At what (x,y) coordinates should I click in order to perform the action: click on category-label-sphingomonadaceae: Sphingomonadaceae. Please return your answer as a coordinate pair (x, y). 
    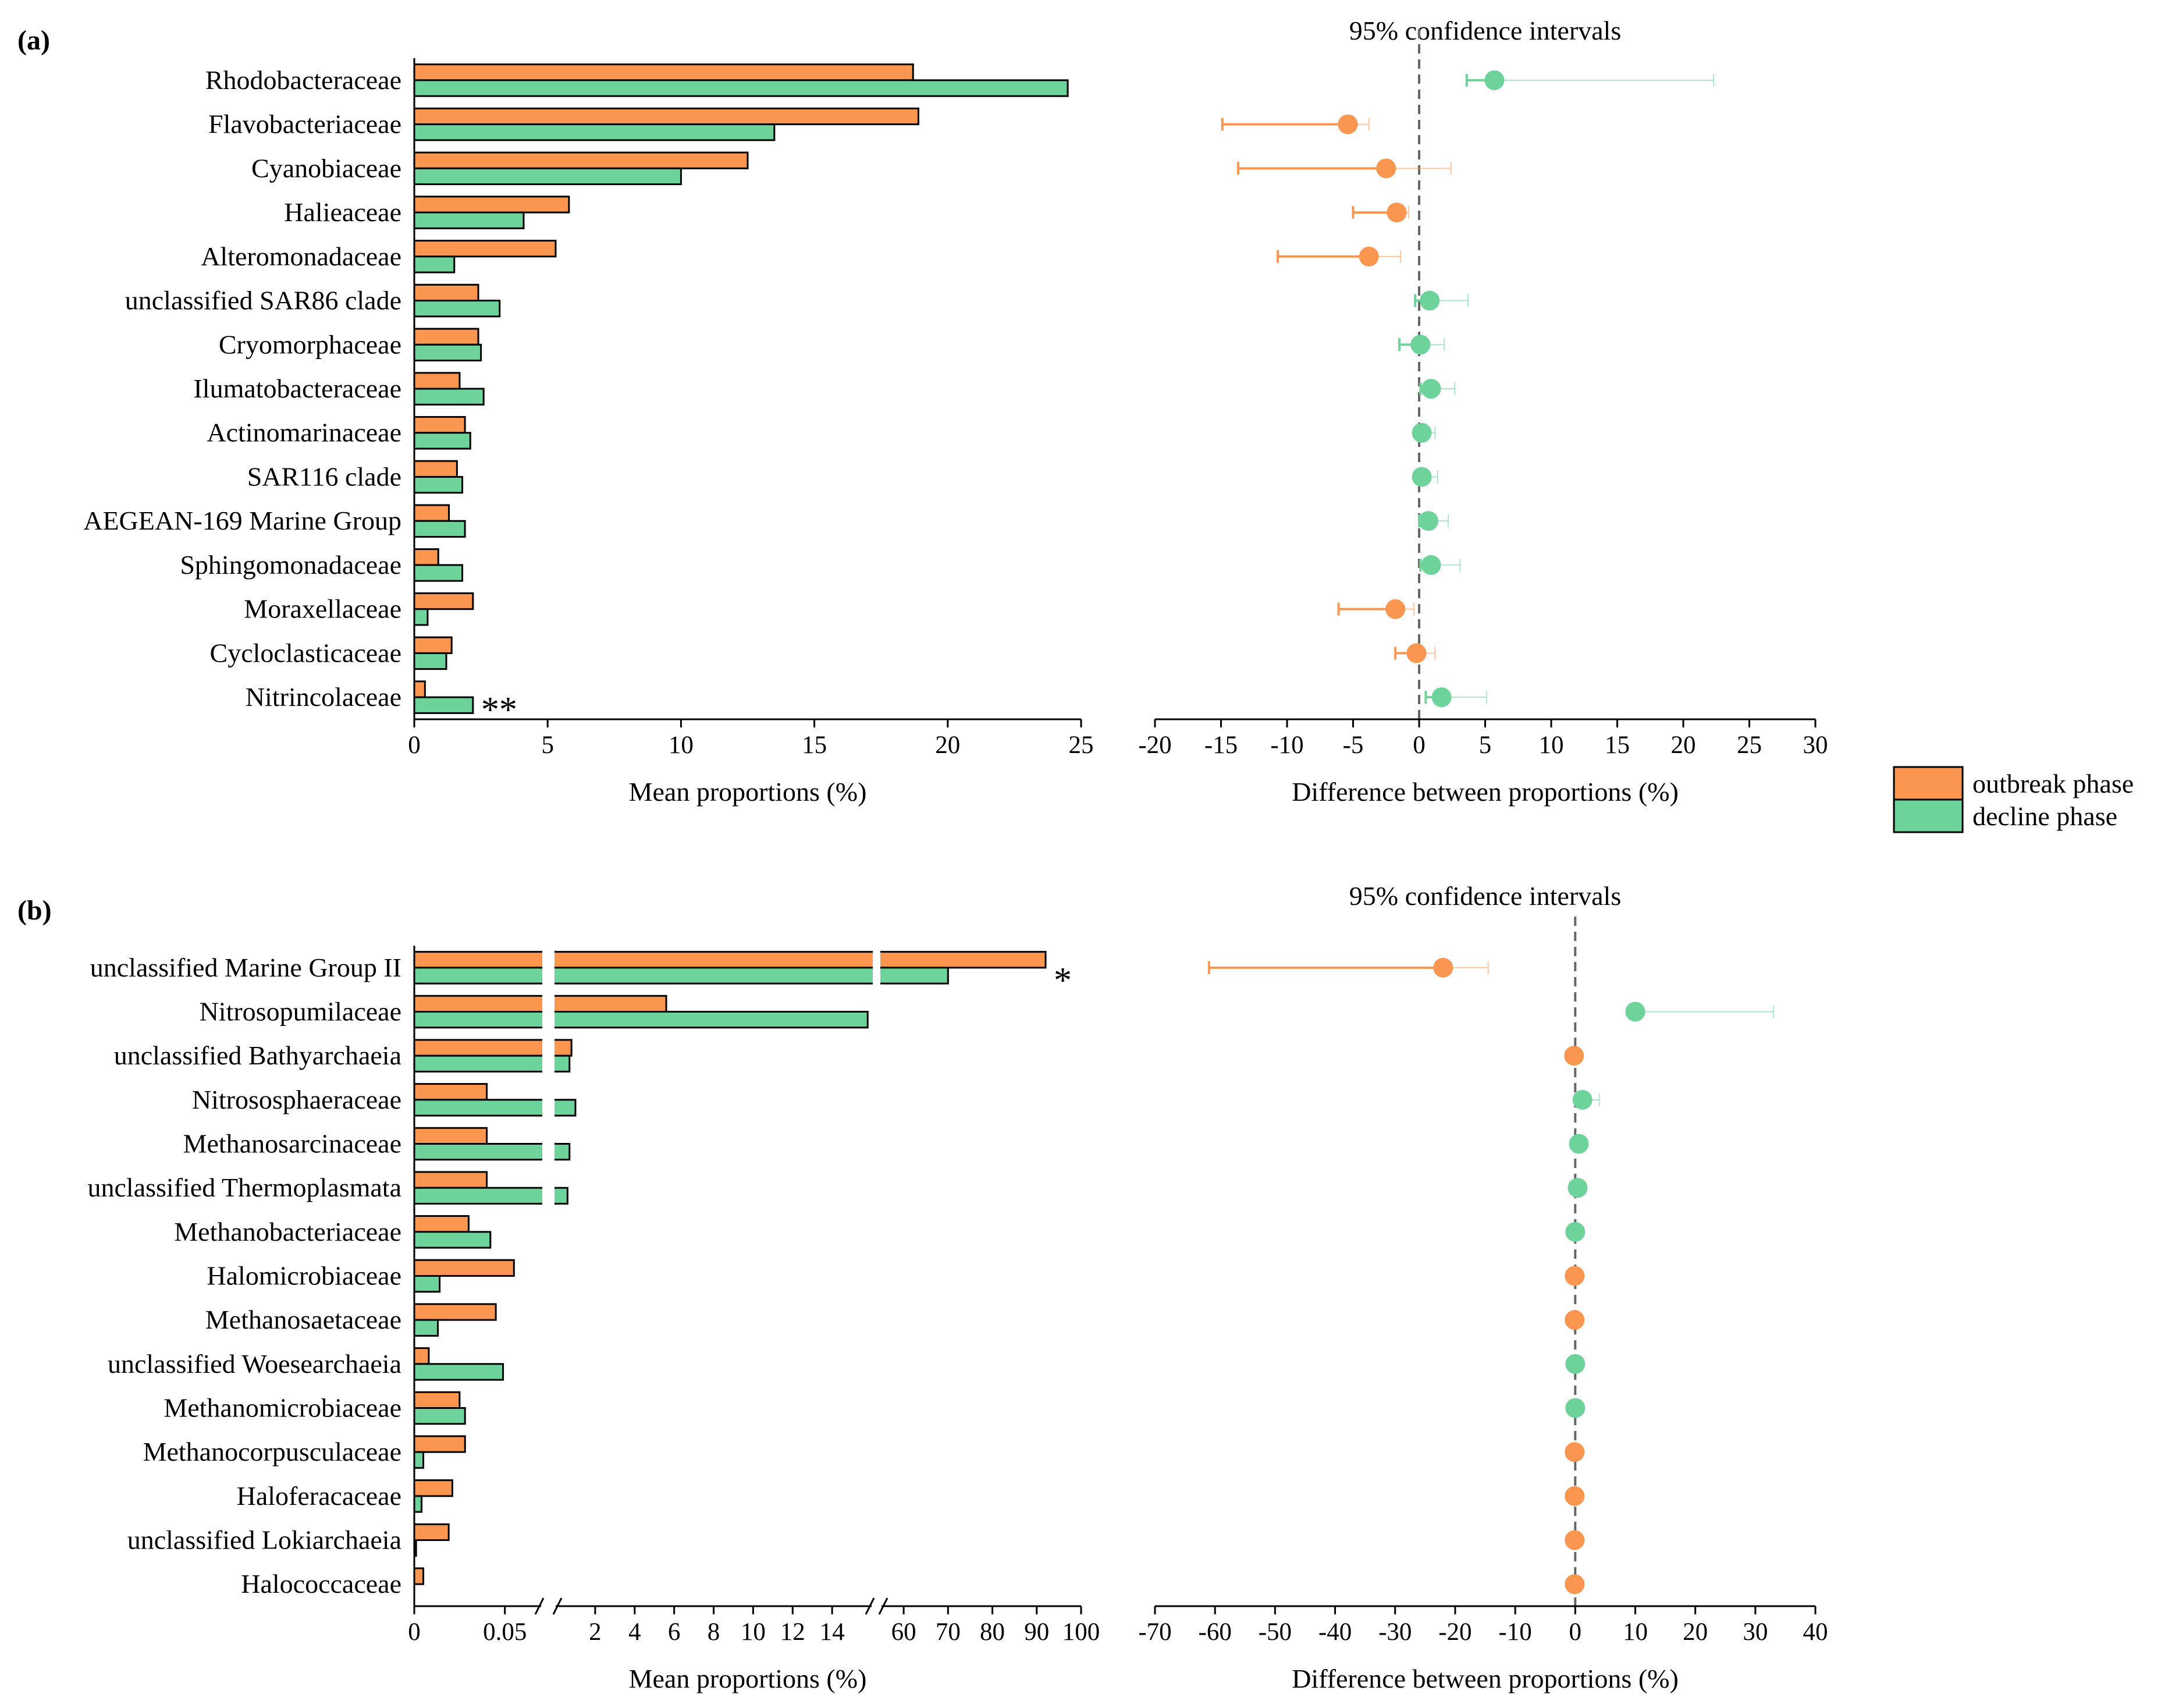
    Looking at the image, I should click on (290, 565).